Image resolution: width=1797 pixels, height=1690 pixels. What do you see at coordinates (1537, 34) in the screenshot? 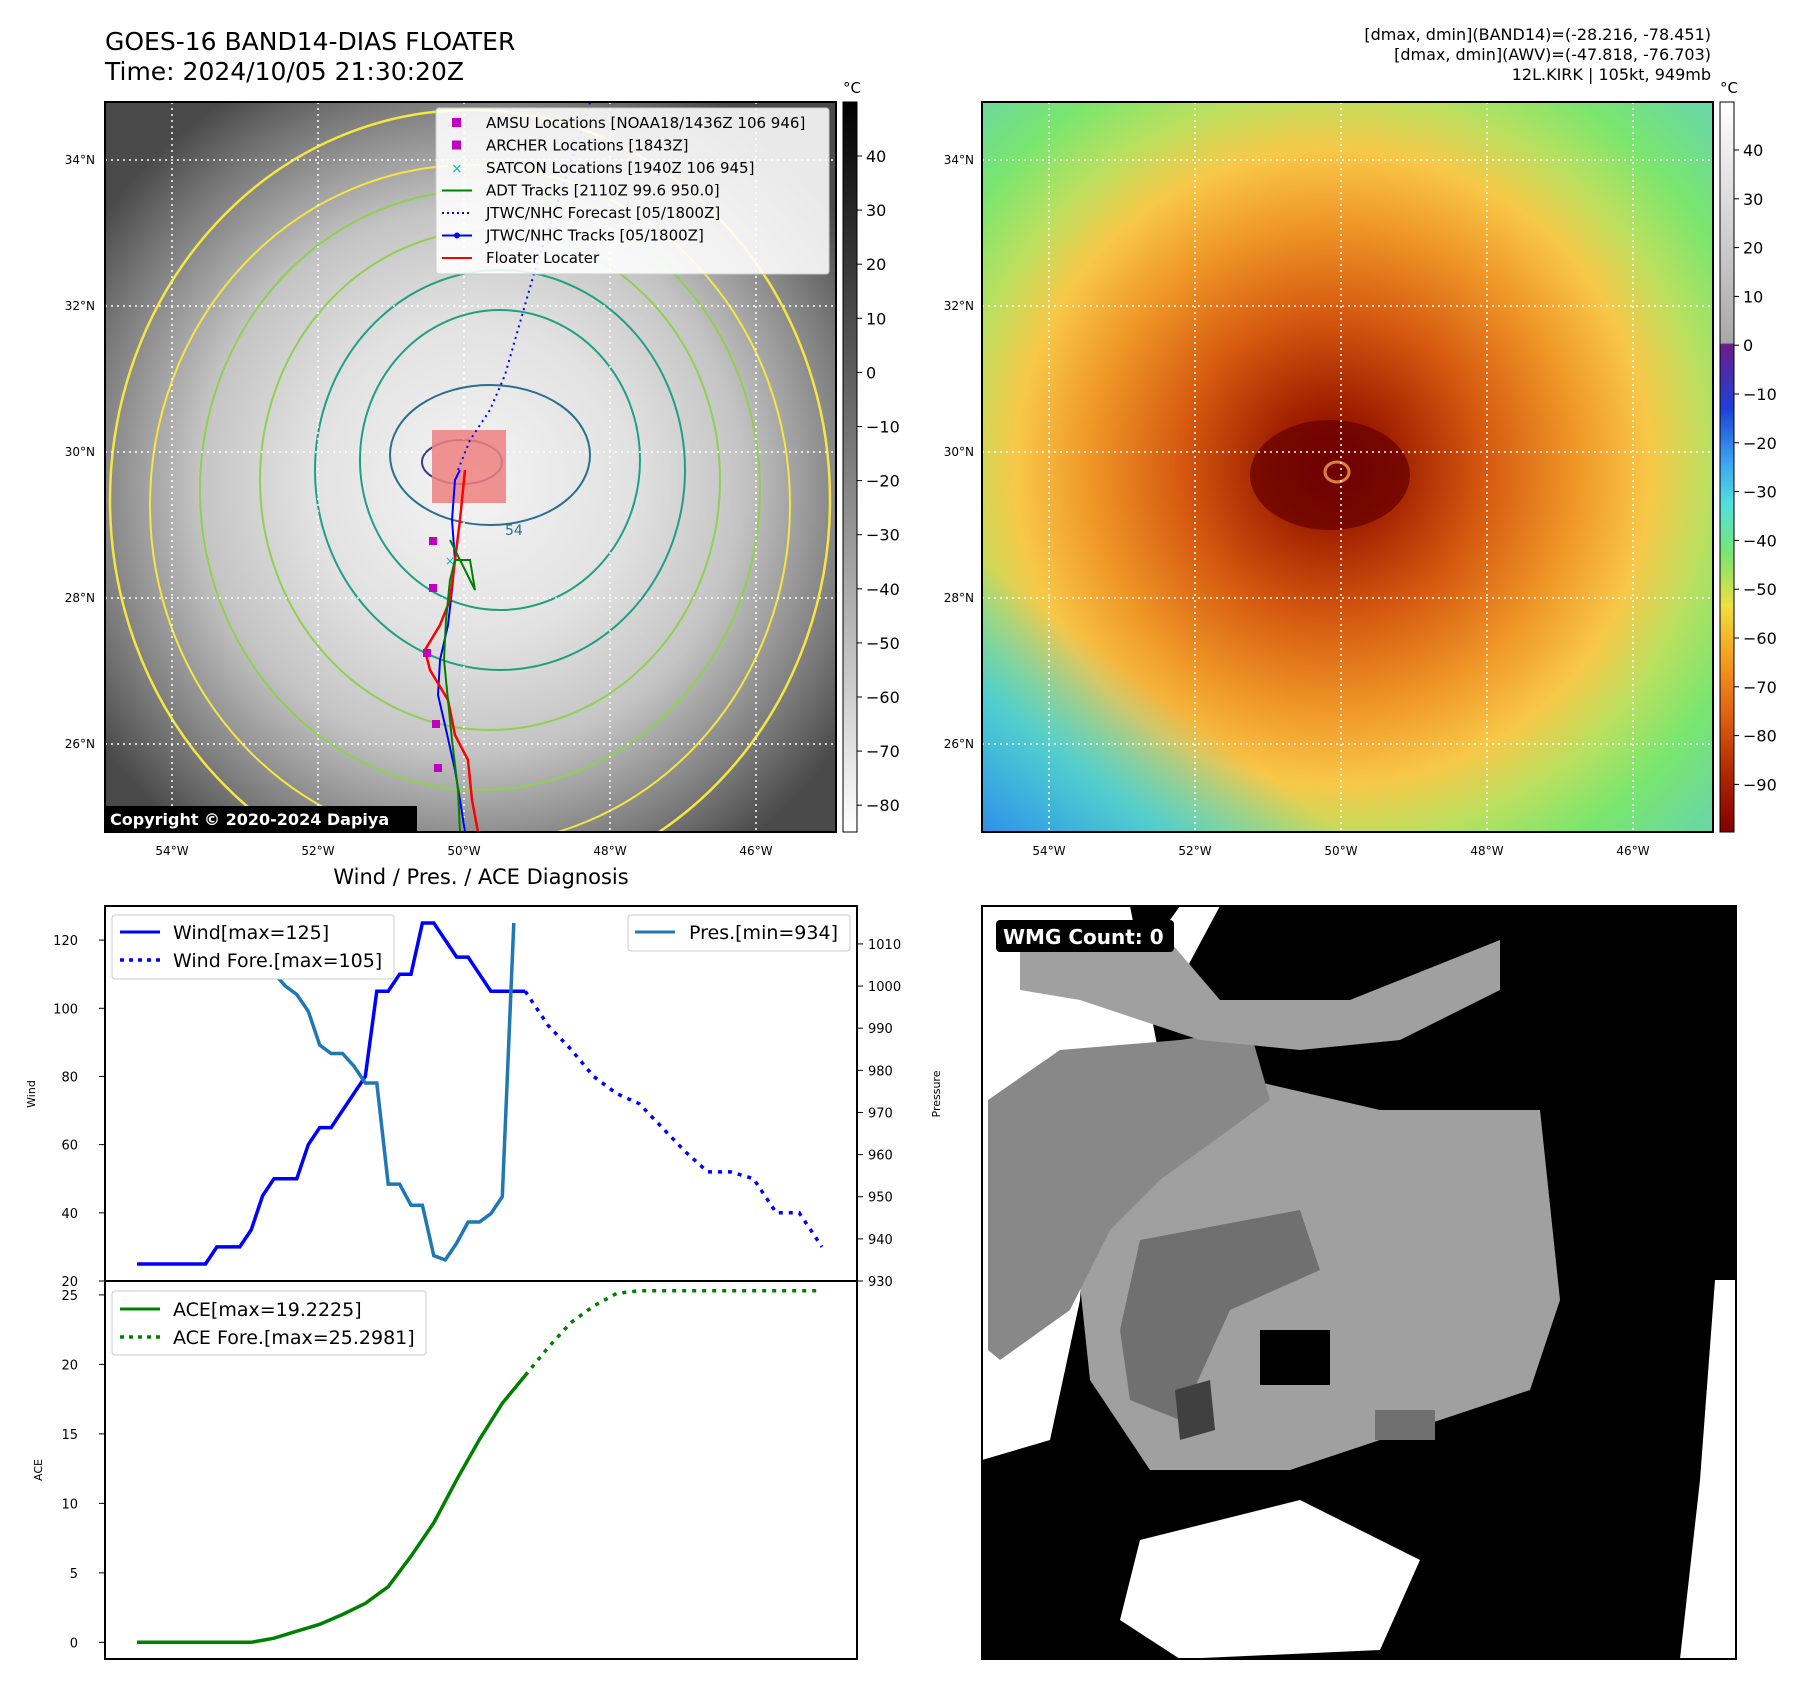
I see `info-band14: [dmax, dmin](BAND14)=(-28.216, -78.451)` at bounding box center [1537, 34].